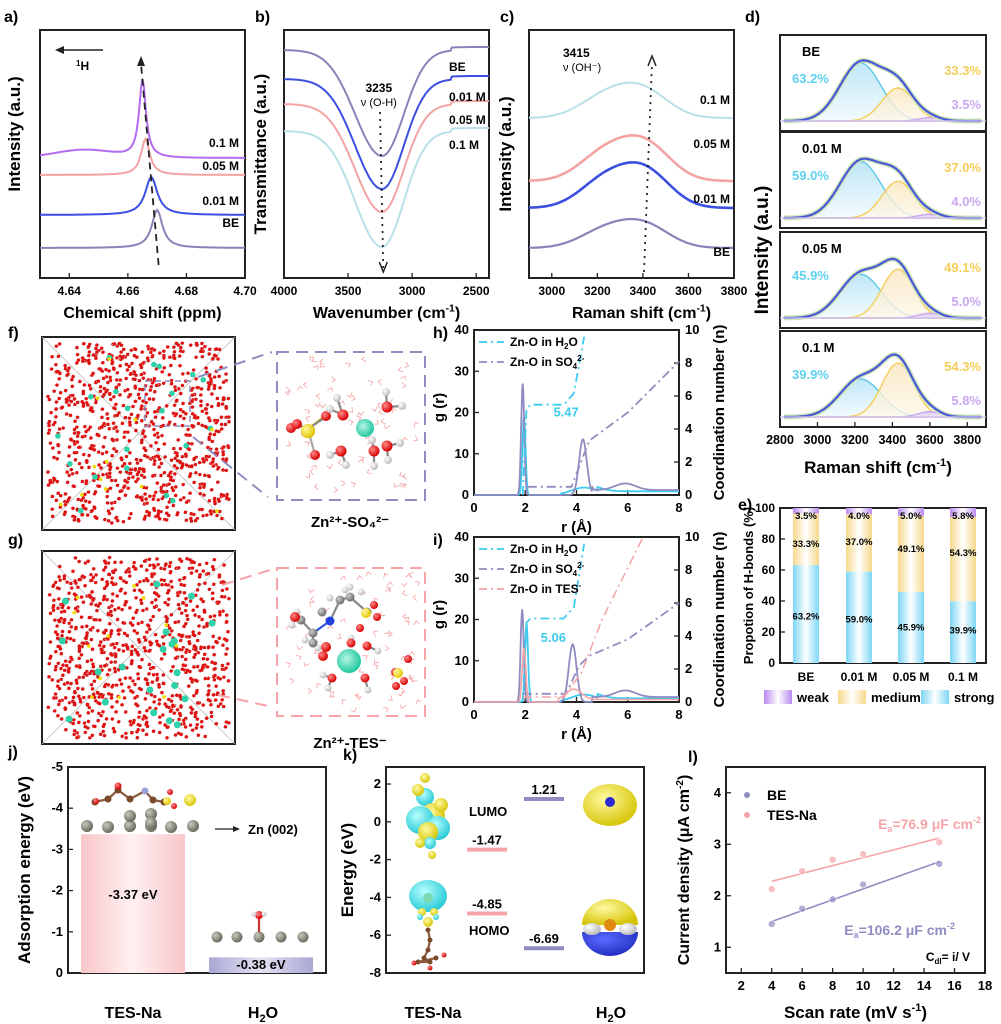 The height and width of the screenshot is (1024, 1001). I want to click on y-tick-label-j: -3, so click(57, 848).